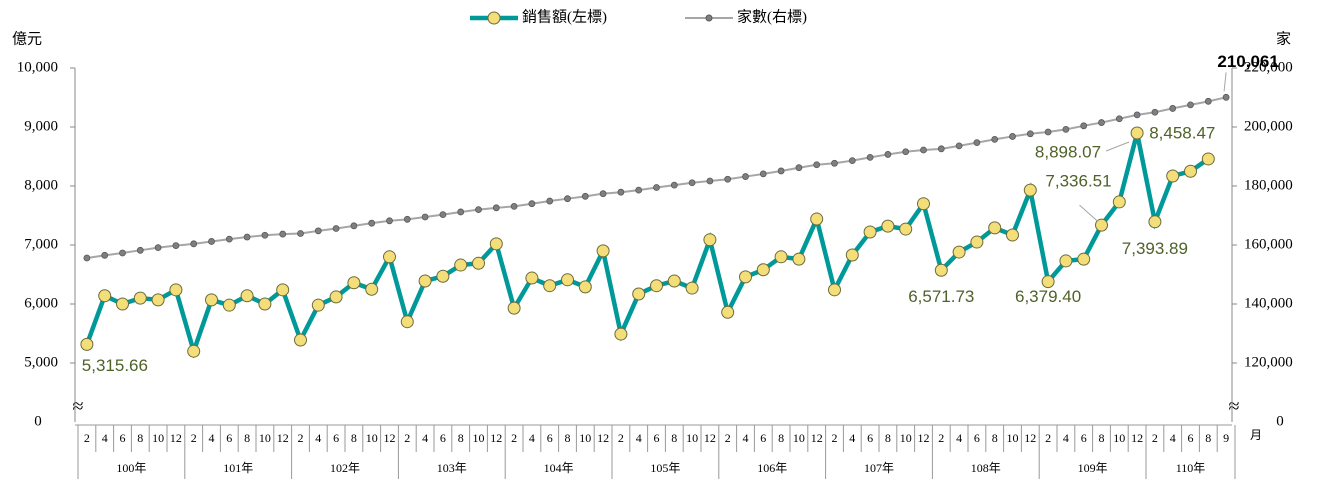 The width and height of the screenshot is (1323, 479). What do you see at coordinates (1247, 61) in the screenshot?
I see `data-label: 210,061` at bounding box center [1247, 61].